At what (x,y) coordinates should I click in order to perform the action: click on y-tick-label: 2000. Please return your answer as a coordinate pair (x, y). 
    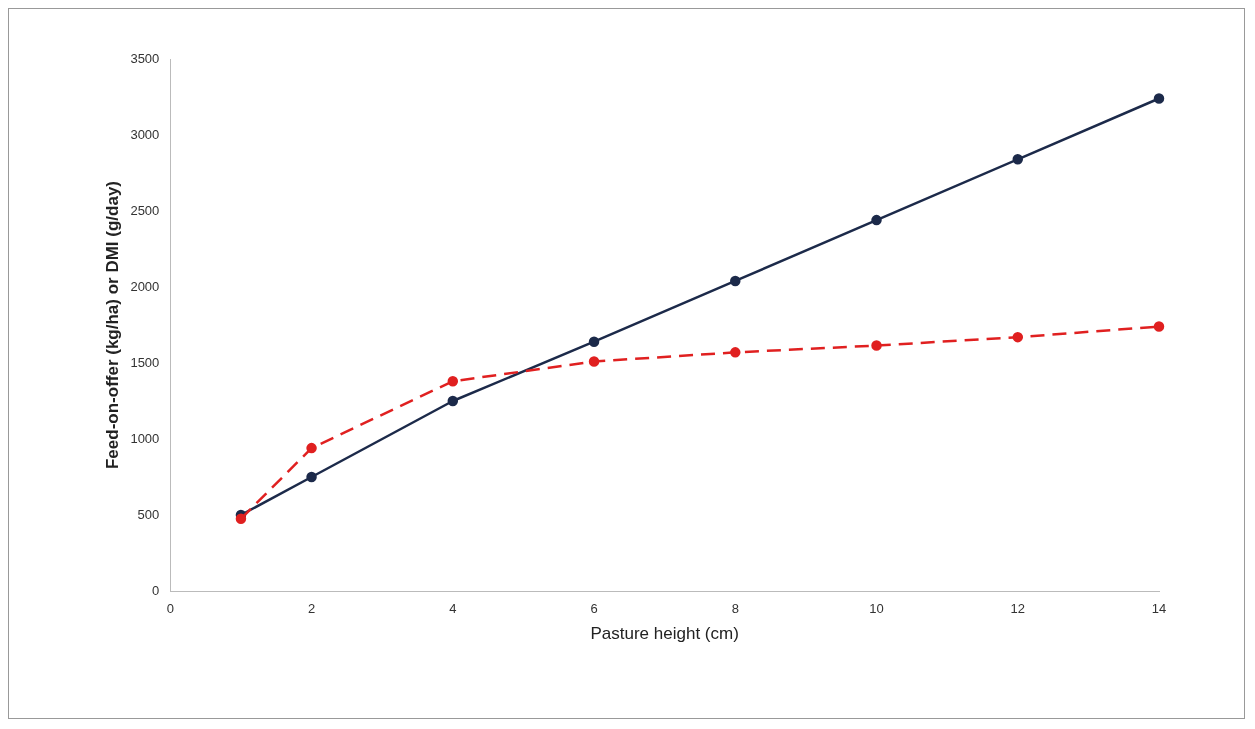
    Looking at the image, I should click on (145, 286).